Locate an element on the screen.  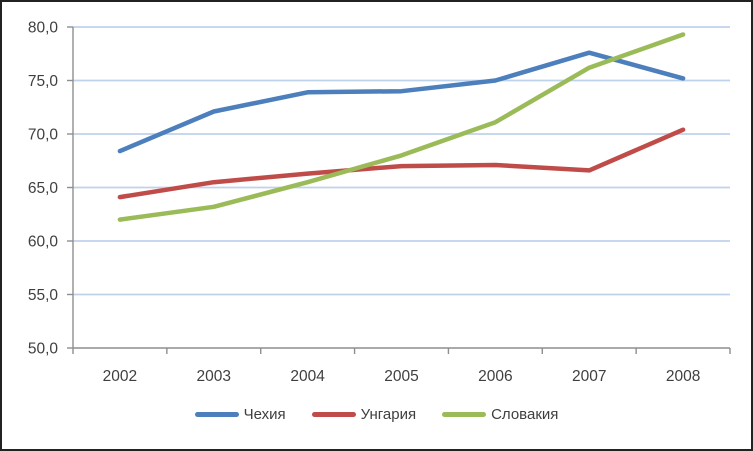
y-tick-label: 80,0 is located at coordinates (43, 28).